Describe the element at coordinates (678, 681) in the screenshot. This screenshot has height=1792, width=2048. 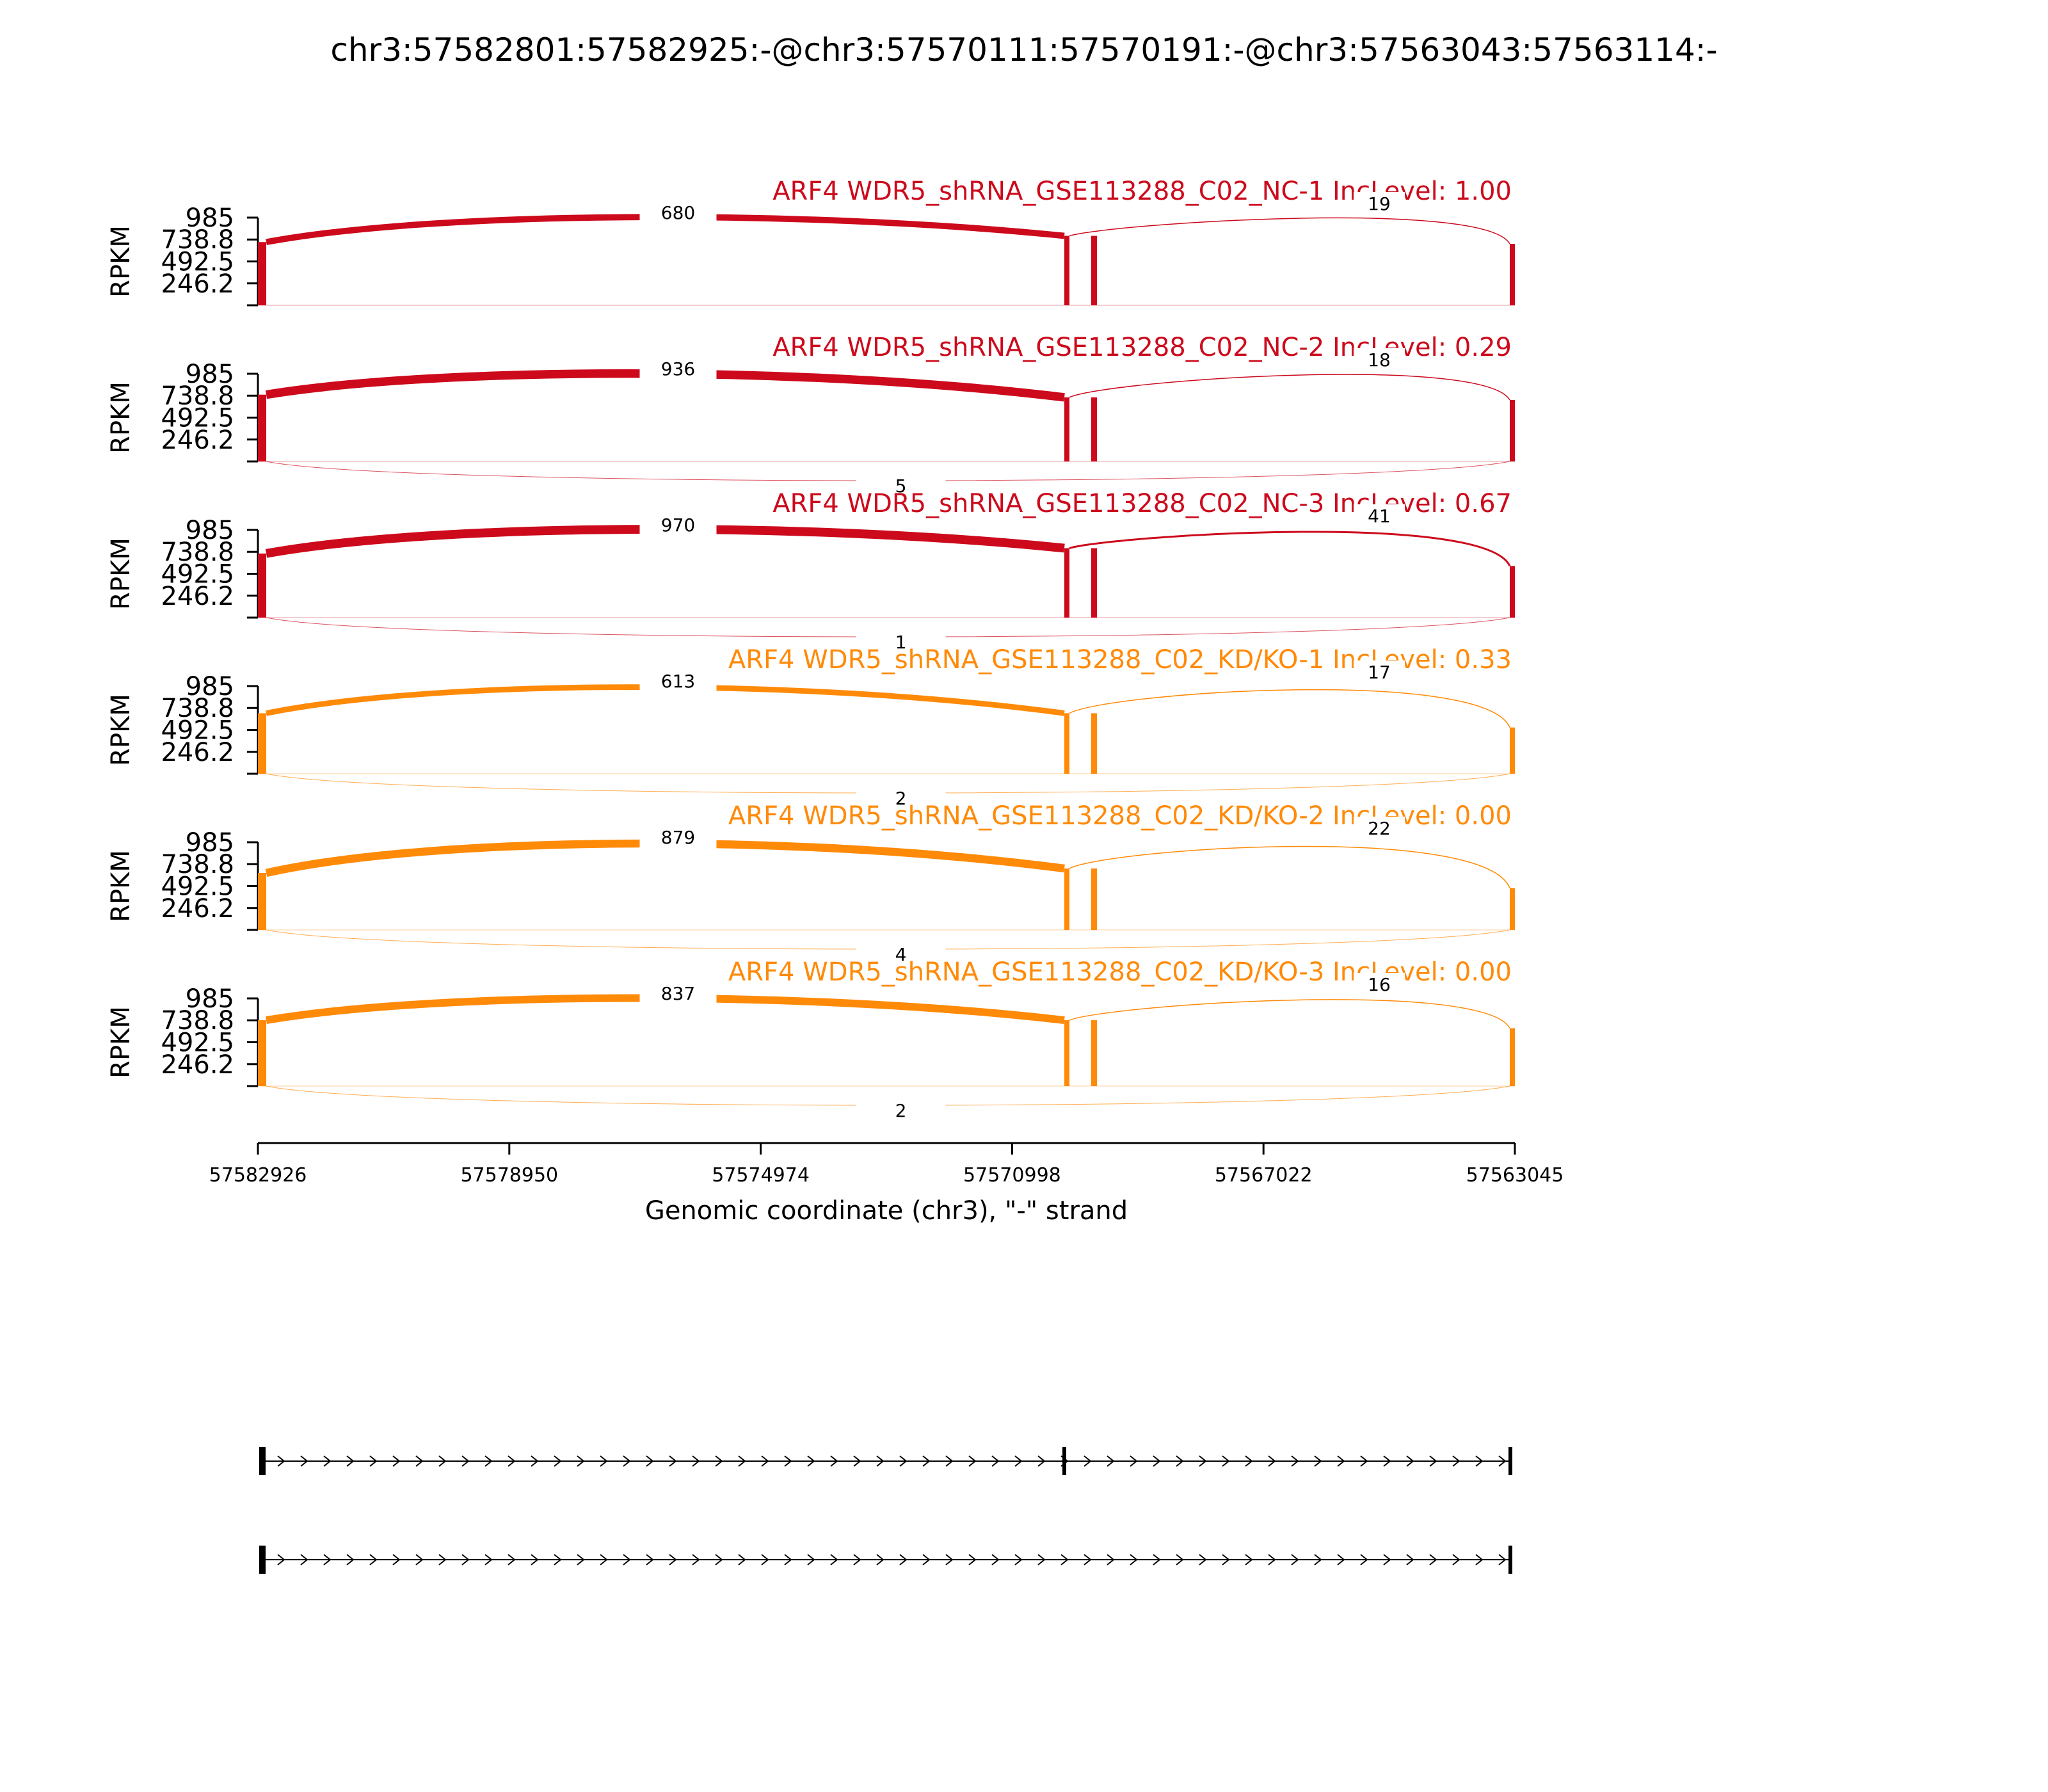
I see `junction-count-upstream-target: 613` at that location.